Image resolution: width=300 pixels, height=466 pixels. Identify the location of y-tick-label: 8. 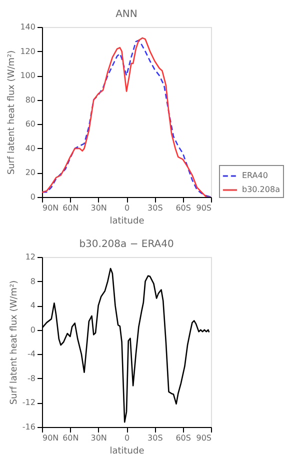
(33, 281).